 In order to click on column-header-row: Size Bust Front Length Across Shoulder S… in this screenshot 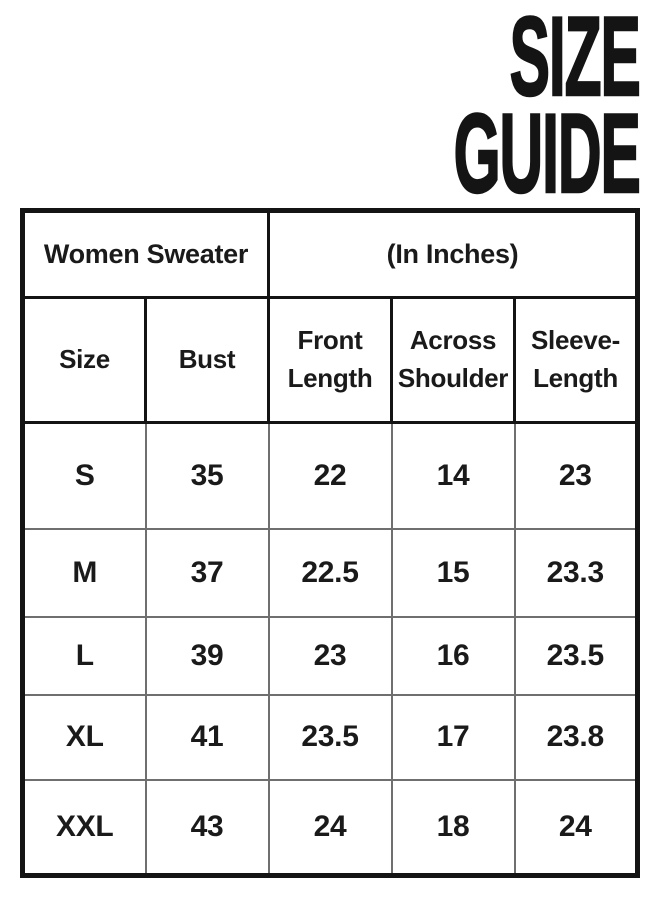, I will do `click(330, 359)`.